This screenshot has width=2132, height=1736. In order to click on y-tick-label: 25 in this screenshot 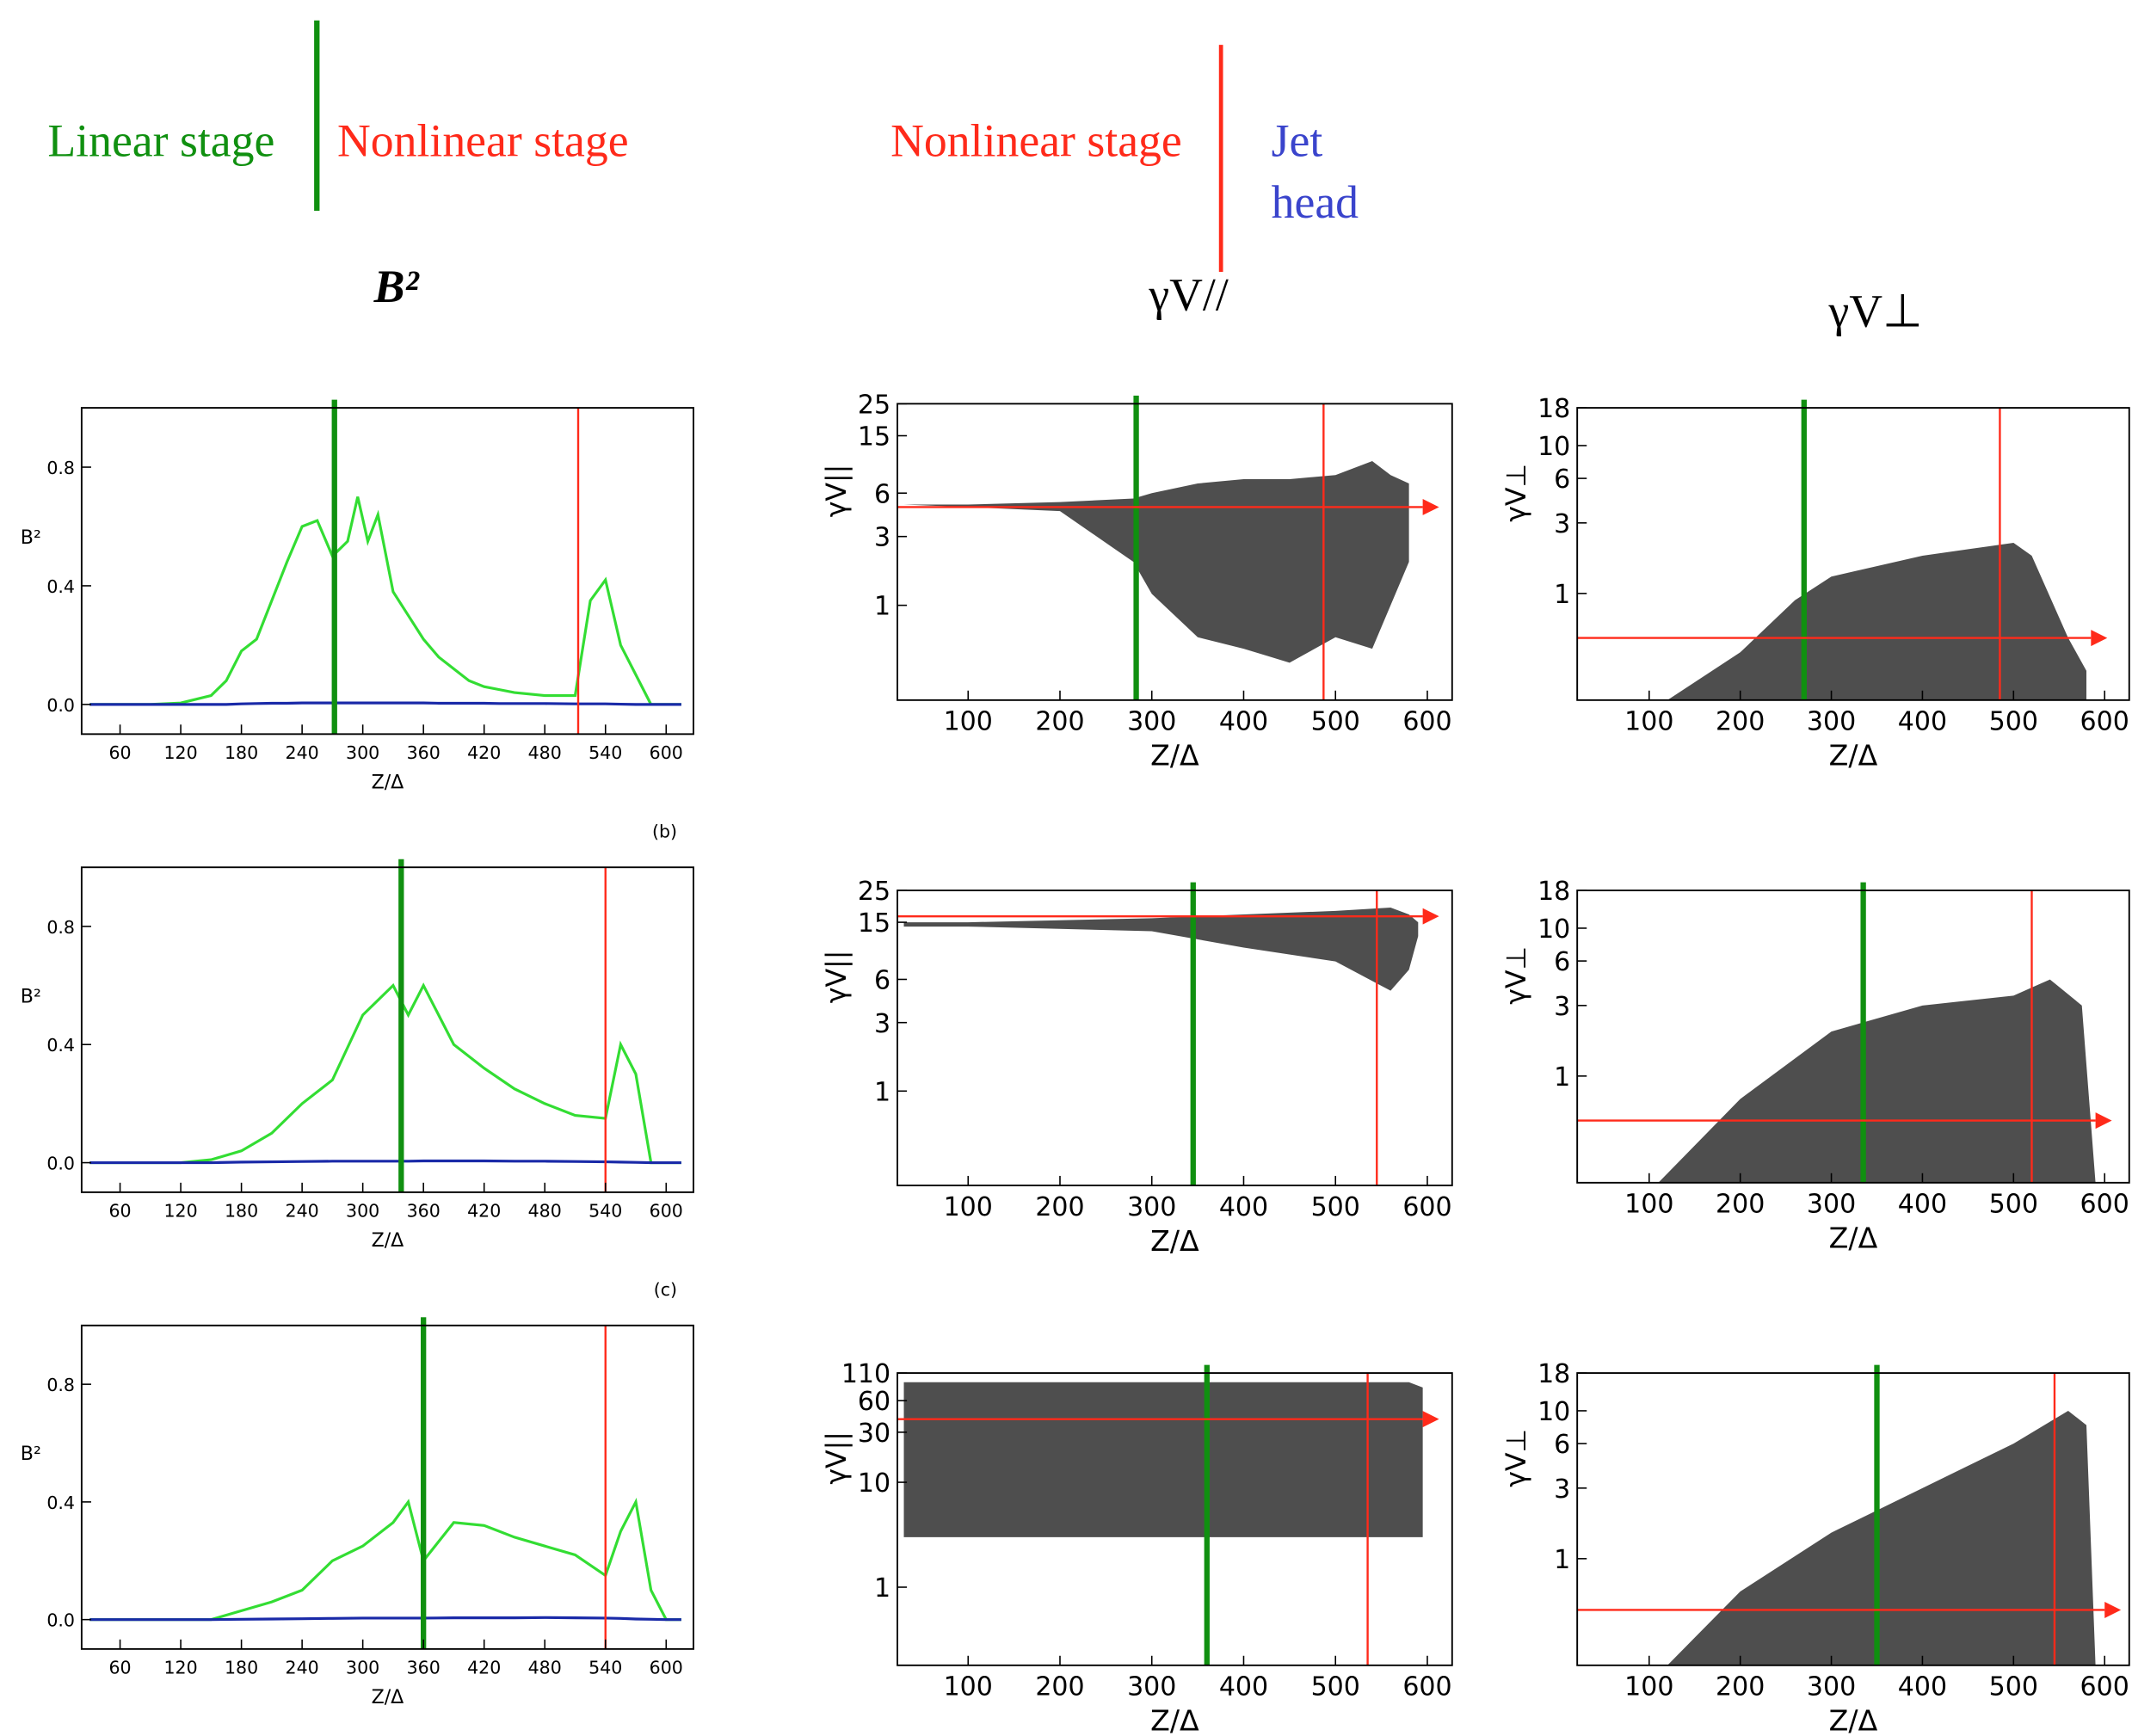, I will do `click(874, 892)`.